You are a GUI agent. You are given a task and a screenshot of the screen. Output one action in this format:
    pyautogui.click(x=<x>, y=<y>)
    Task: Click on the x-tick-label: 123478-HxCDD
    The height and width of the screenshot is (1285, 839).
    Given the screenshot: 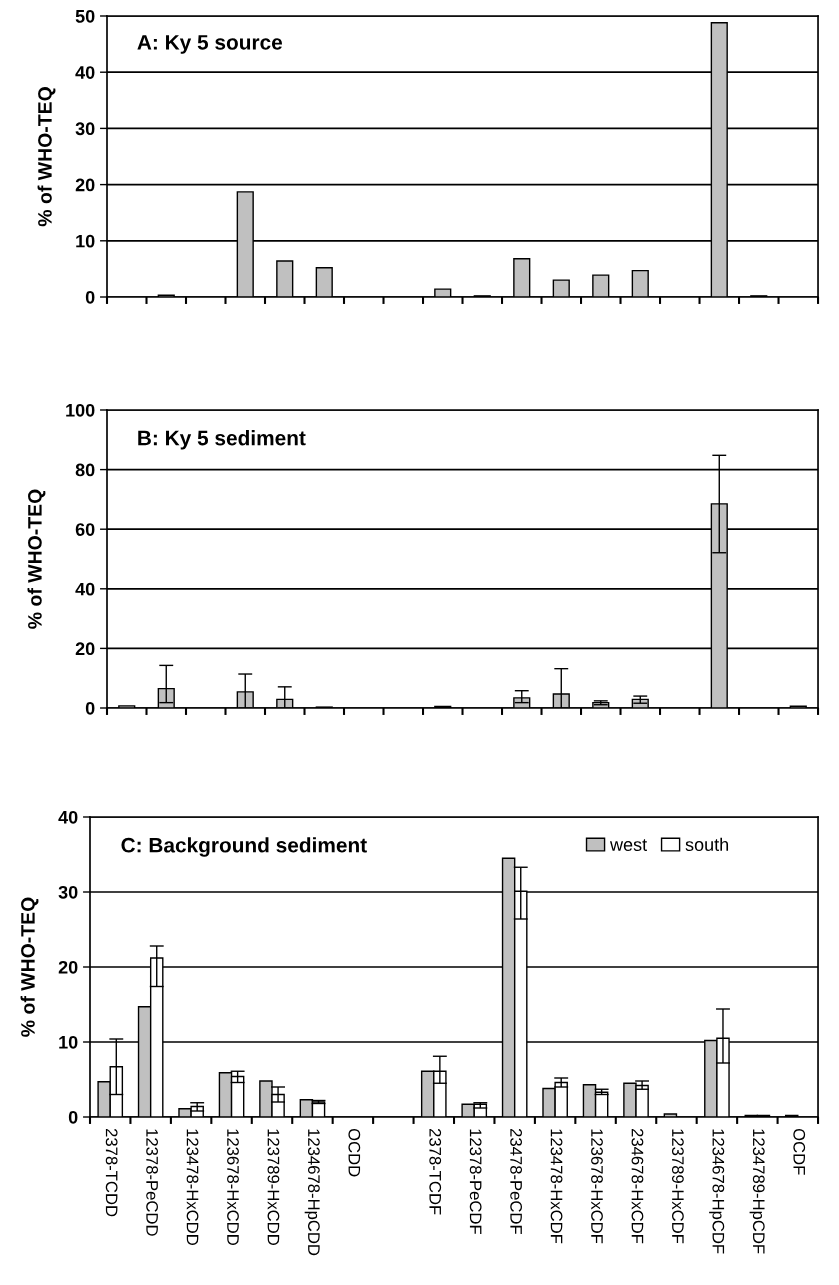 What is the action you would take?
    pyautogui.click(x=192, y=1187)
    